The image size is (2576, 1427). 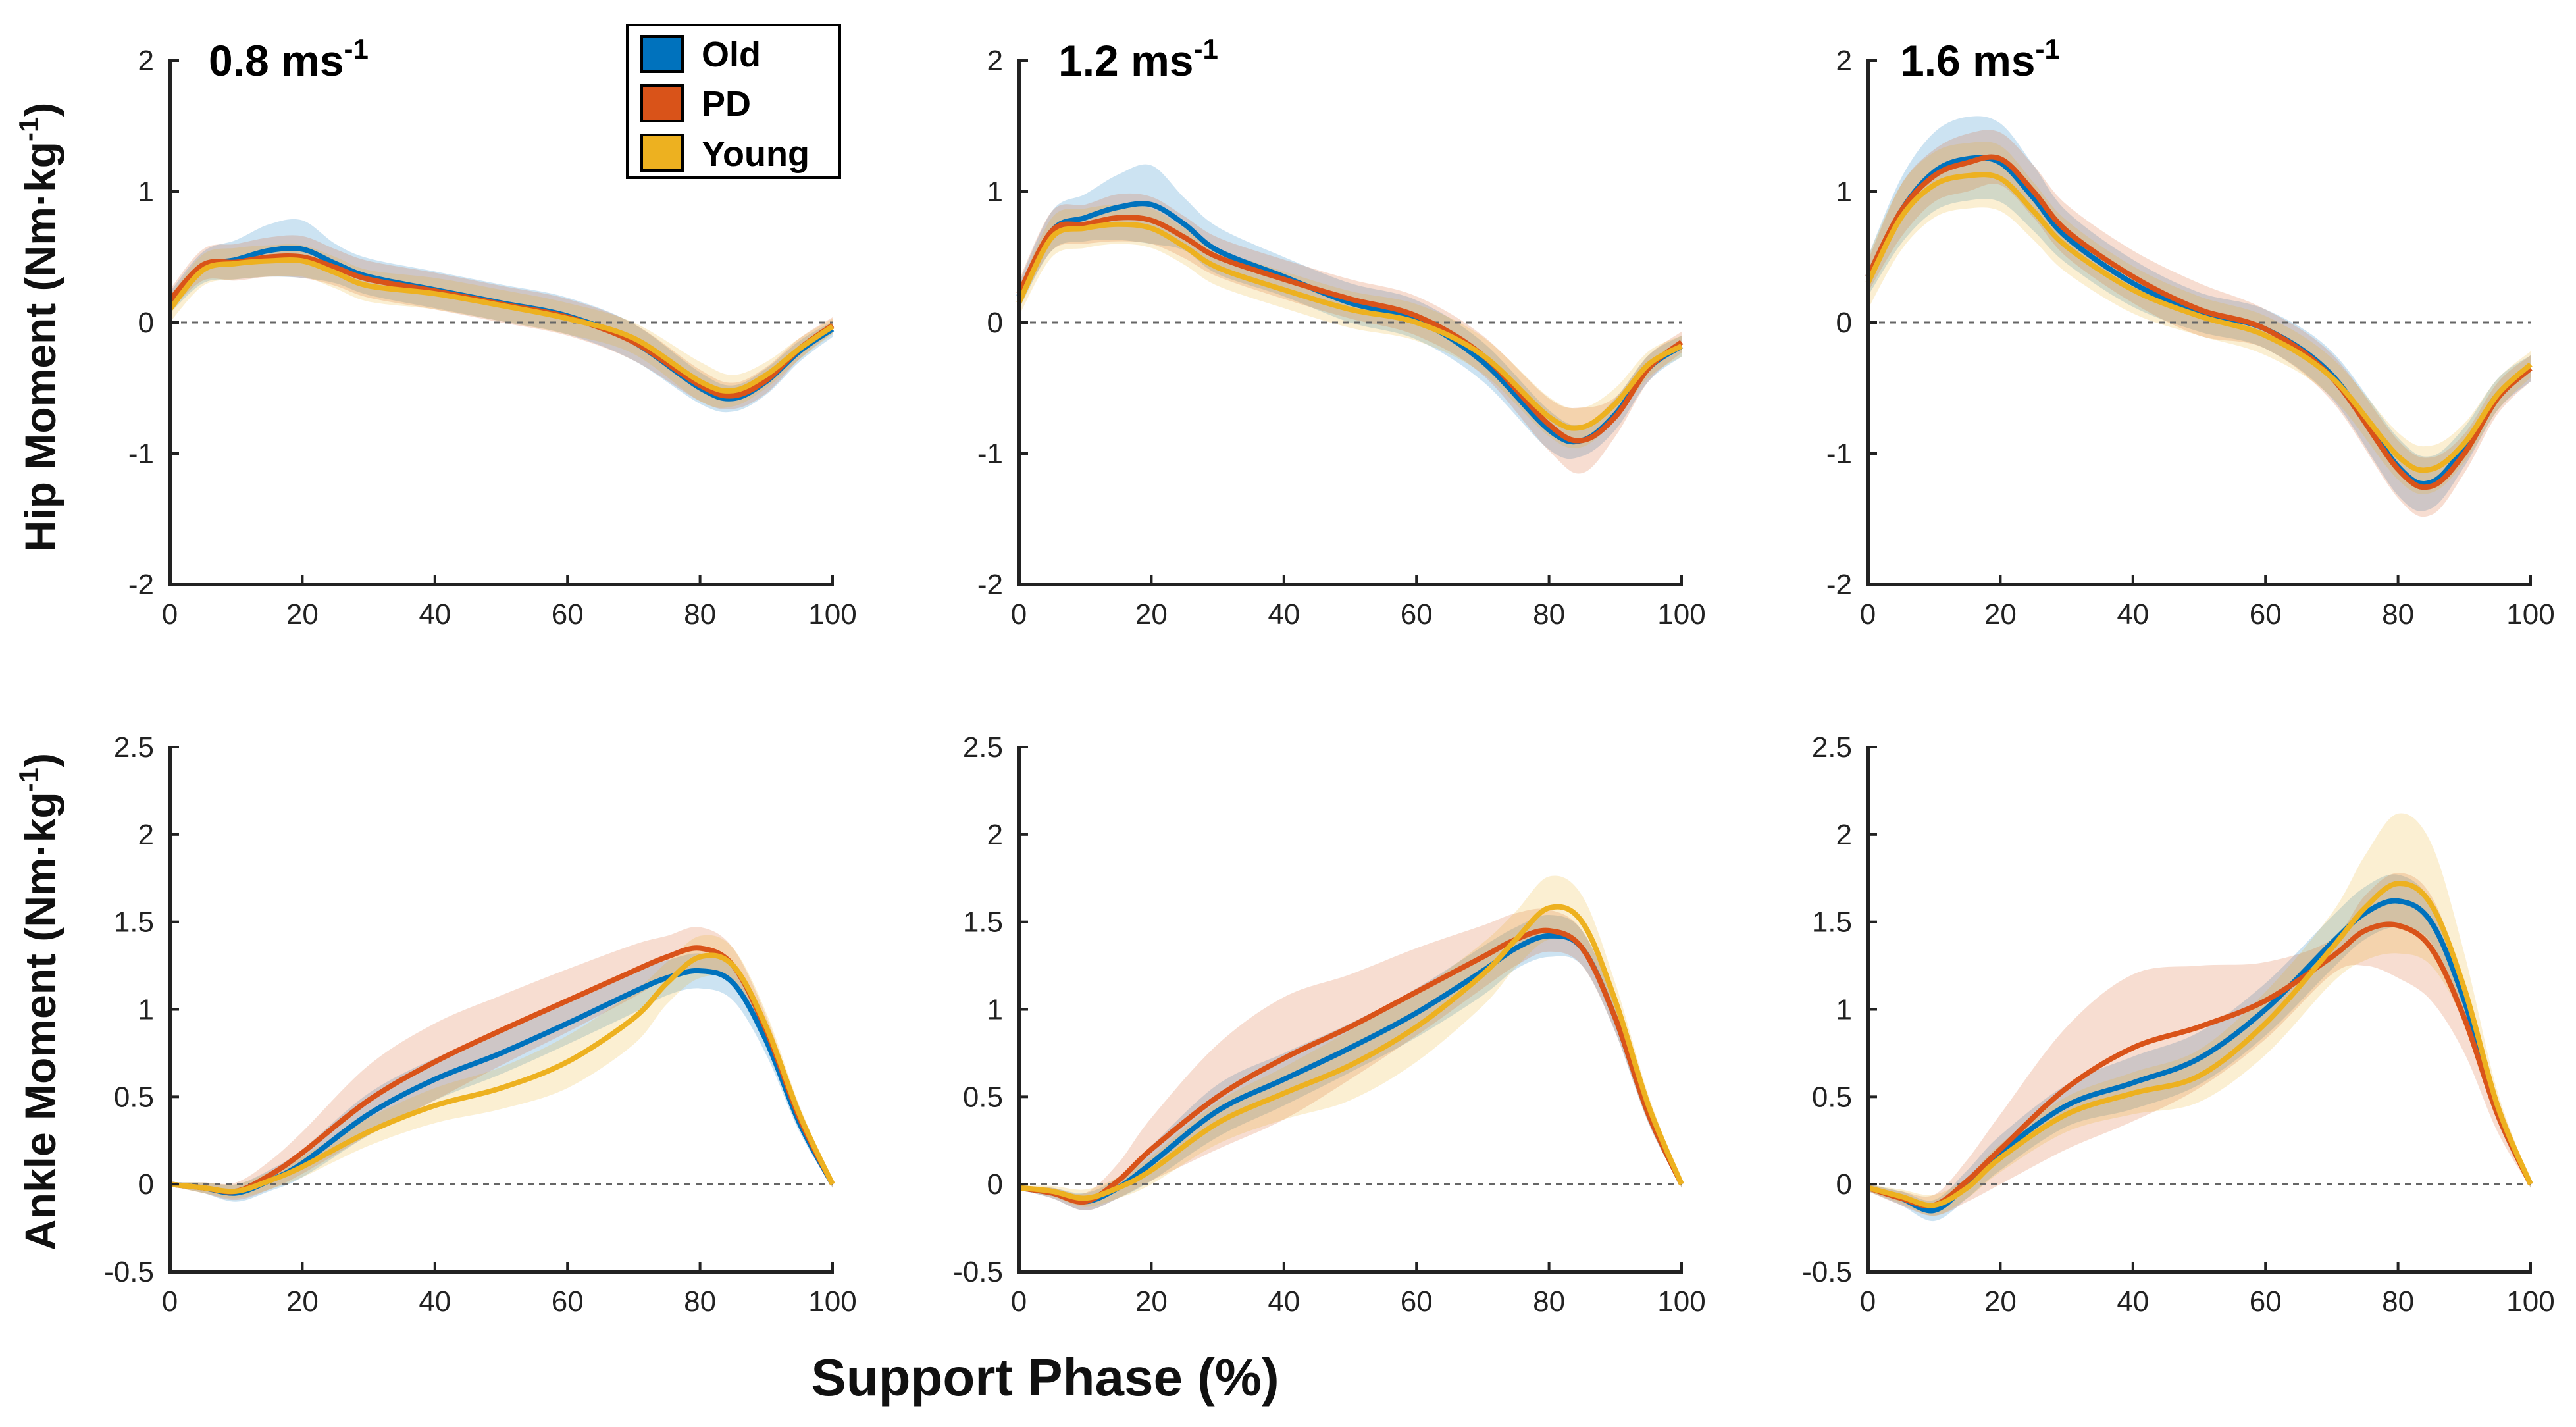 I want to click on legend-label-young: Young, so click(x=756, y=154).